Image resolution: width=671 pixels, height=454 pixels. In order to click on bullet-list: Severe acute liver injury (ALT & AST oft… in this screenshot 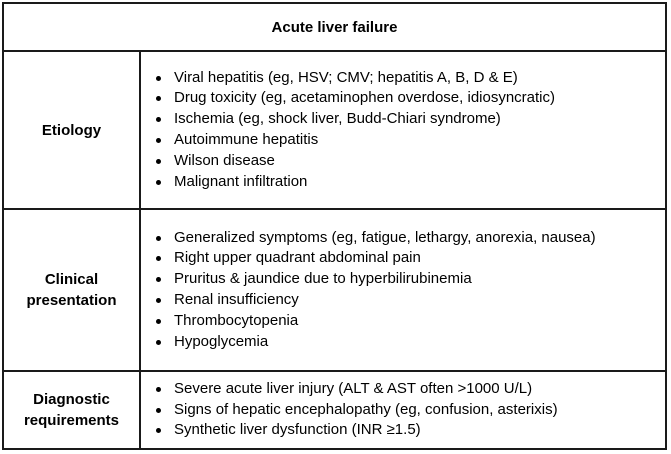, I will do `click(356, 410)`.